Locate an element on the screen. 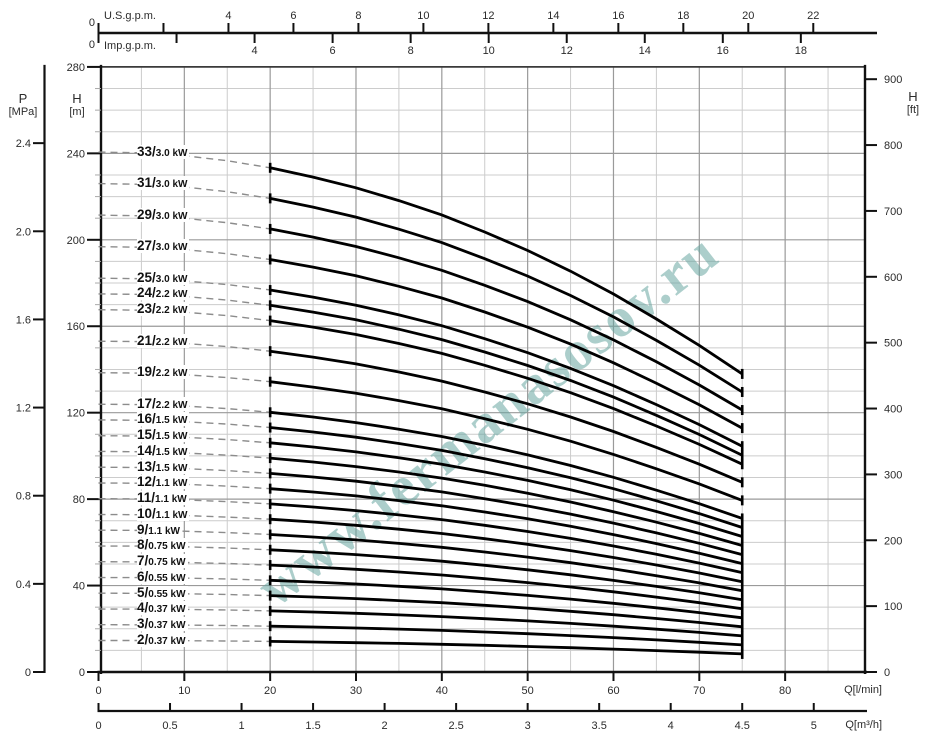 The image size is (934, 736). svg-text: 600 is located at coordinates (893, 278).